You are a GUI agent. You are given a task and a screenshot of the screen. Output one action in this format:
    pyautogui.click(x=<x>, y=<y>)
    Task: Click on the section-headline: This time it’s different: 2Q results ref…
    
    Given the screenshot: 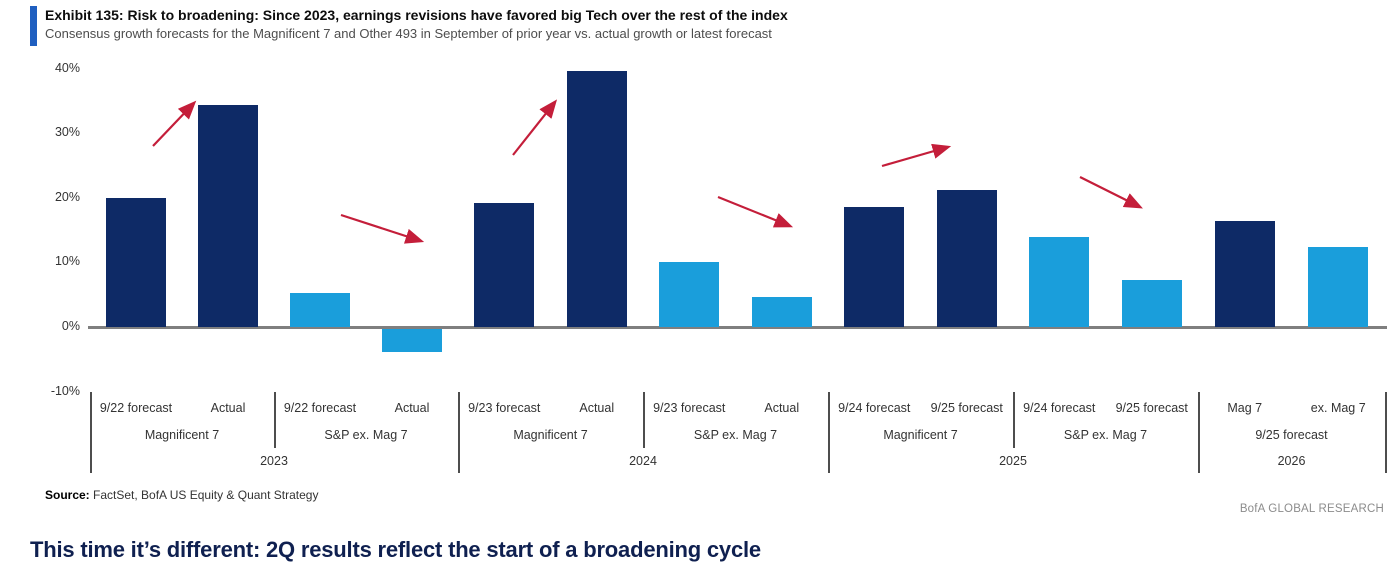 What is the action you would take?
    pyautogui.click(x=395, y=549)
    